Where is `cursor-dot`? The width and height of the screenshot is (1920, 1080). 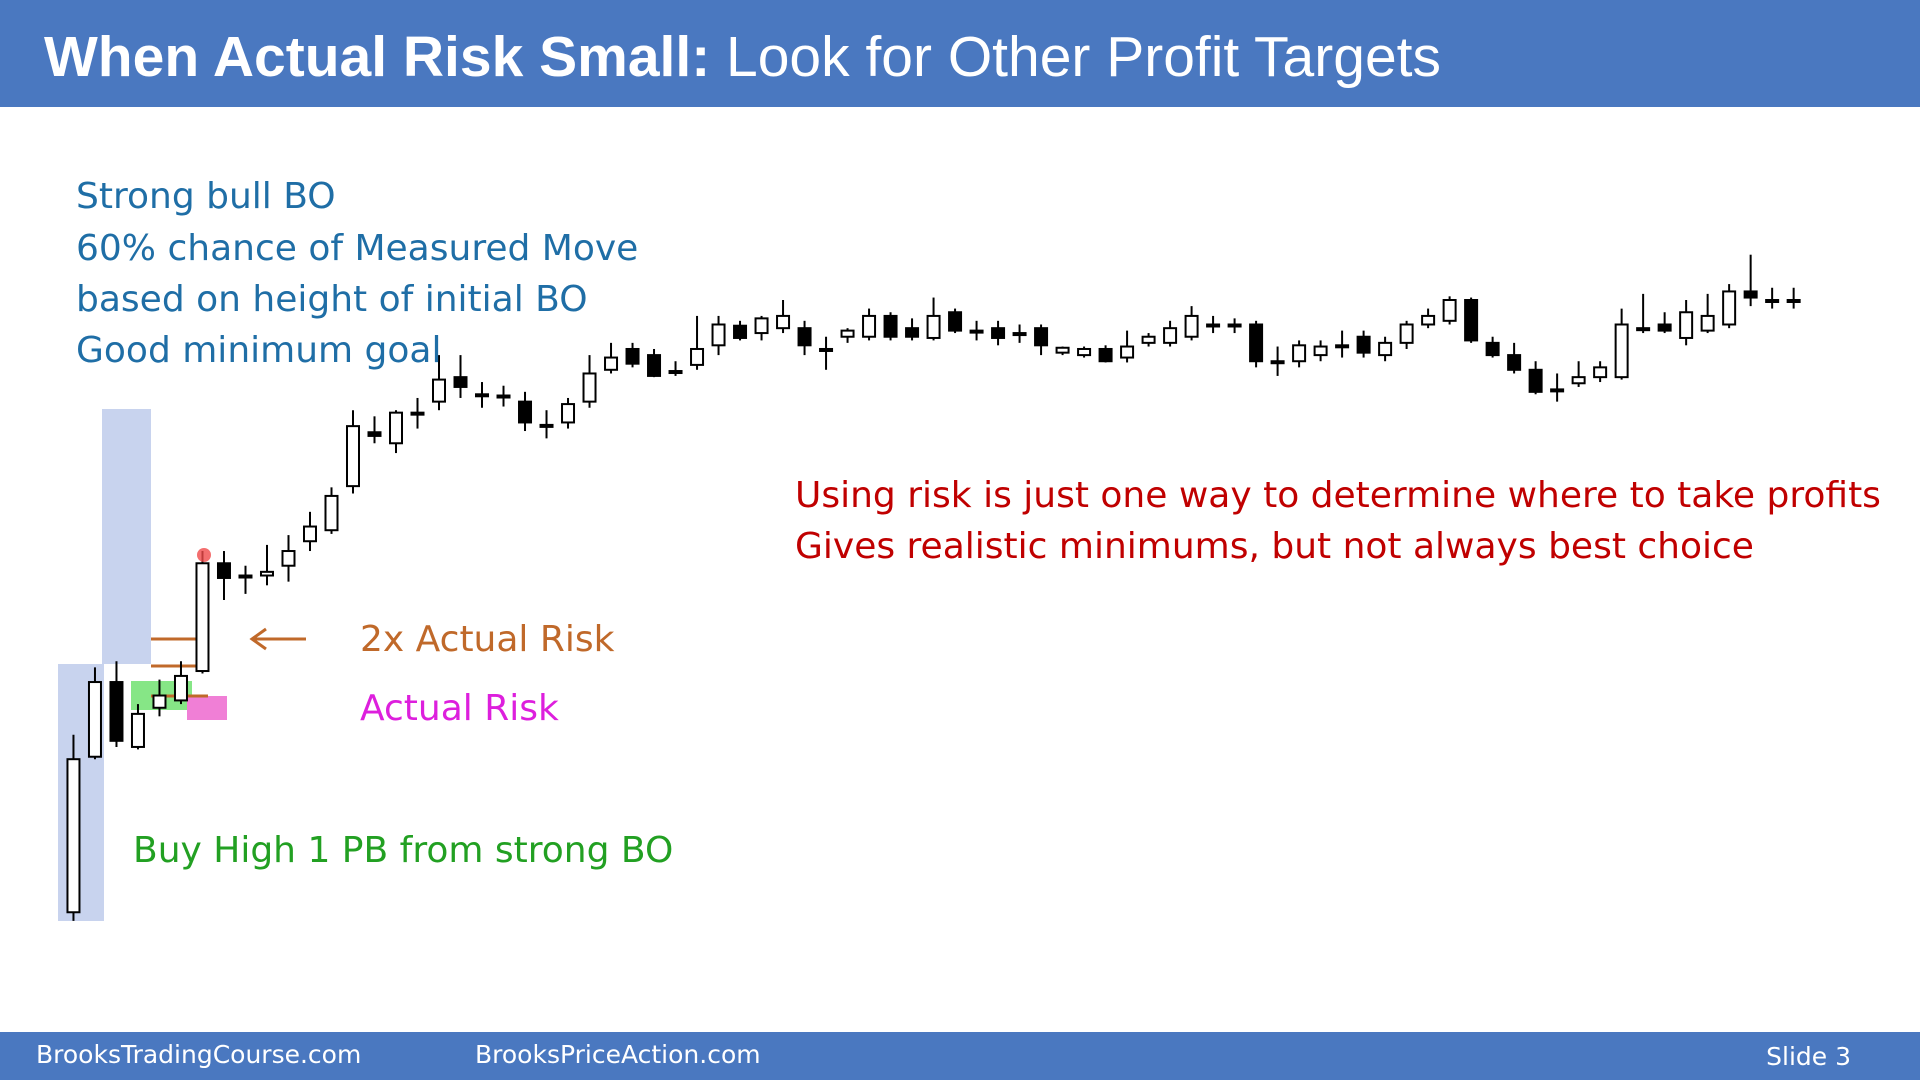
cursor-dot is located at coordinates (204, 555).